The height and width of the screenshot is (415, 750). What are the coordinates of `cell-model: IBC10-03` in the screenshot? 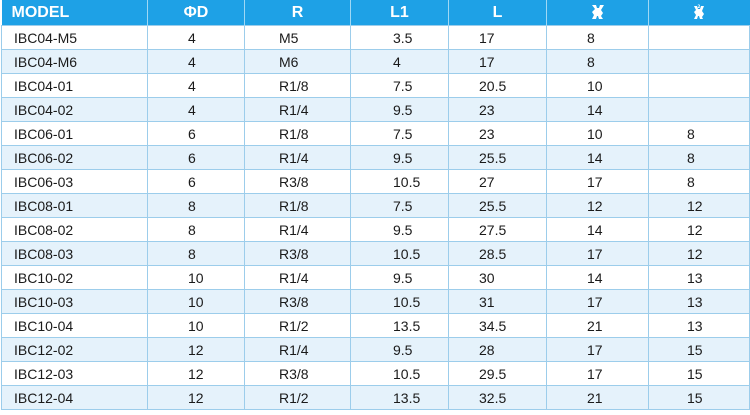 It's located at (74, 301).